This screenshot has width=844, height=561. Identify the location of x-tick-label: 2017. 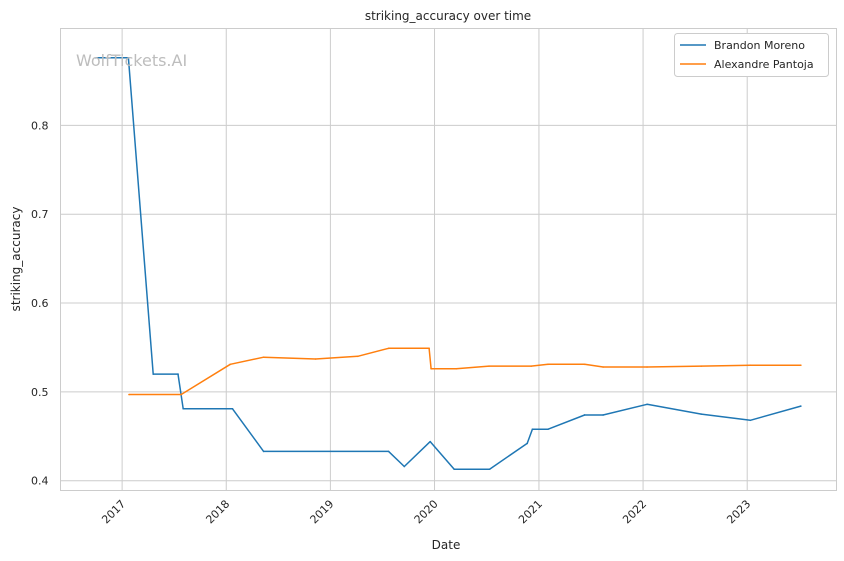
(113, 511).